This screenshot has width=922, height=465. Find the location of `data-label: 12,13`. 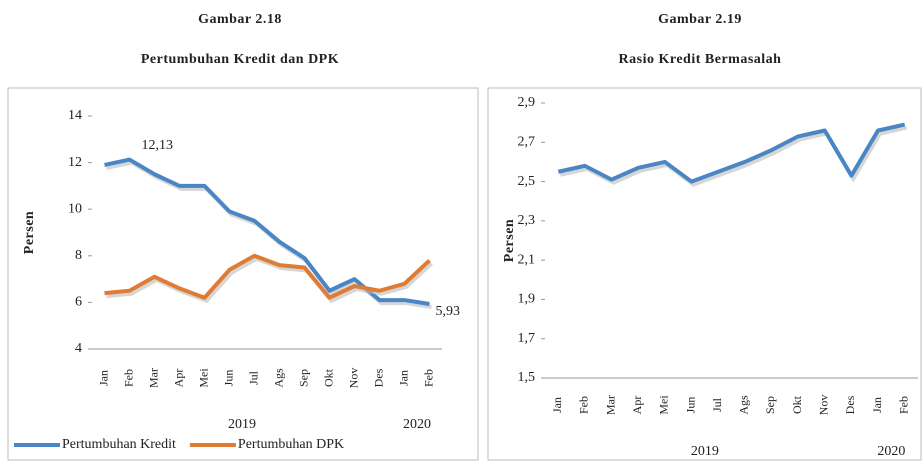

data-label: 12,13 is located at coordinates (158, 145).